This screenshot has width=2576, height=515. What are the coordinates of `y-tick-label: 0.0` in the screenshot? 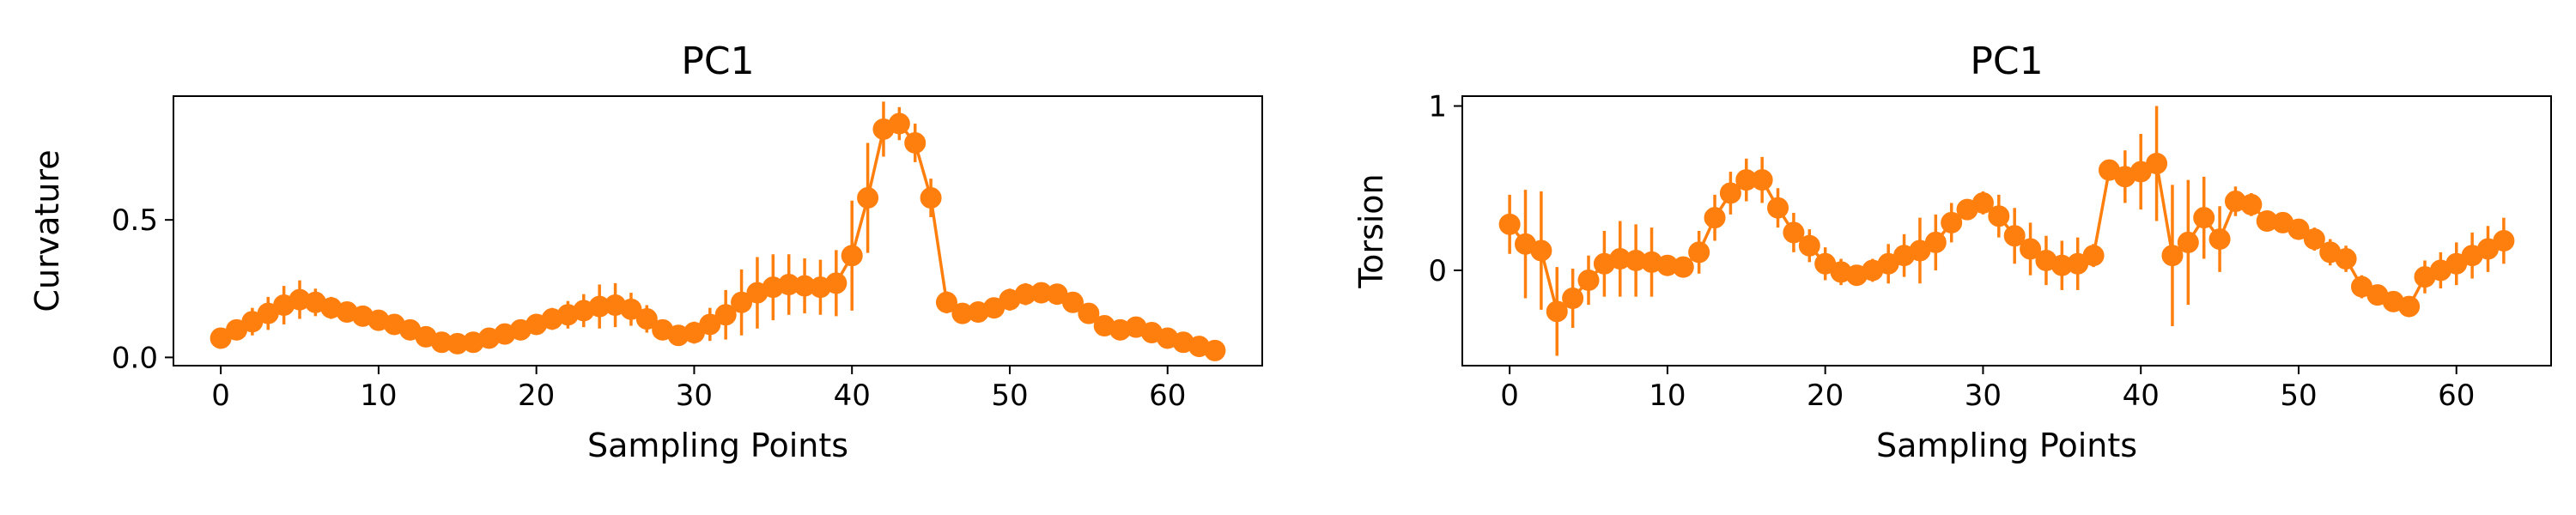 It's located at (135, 358).